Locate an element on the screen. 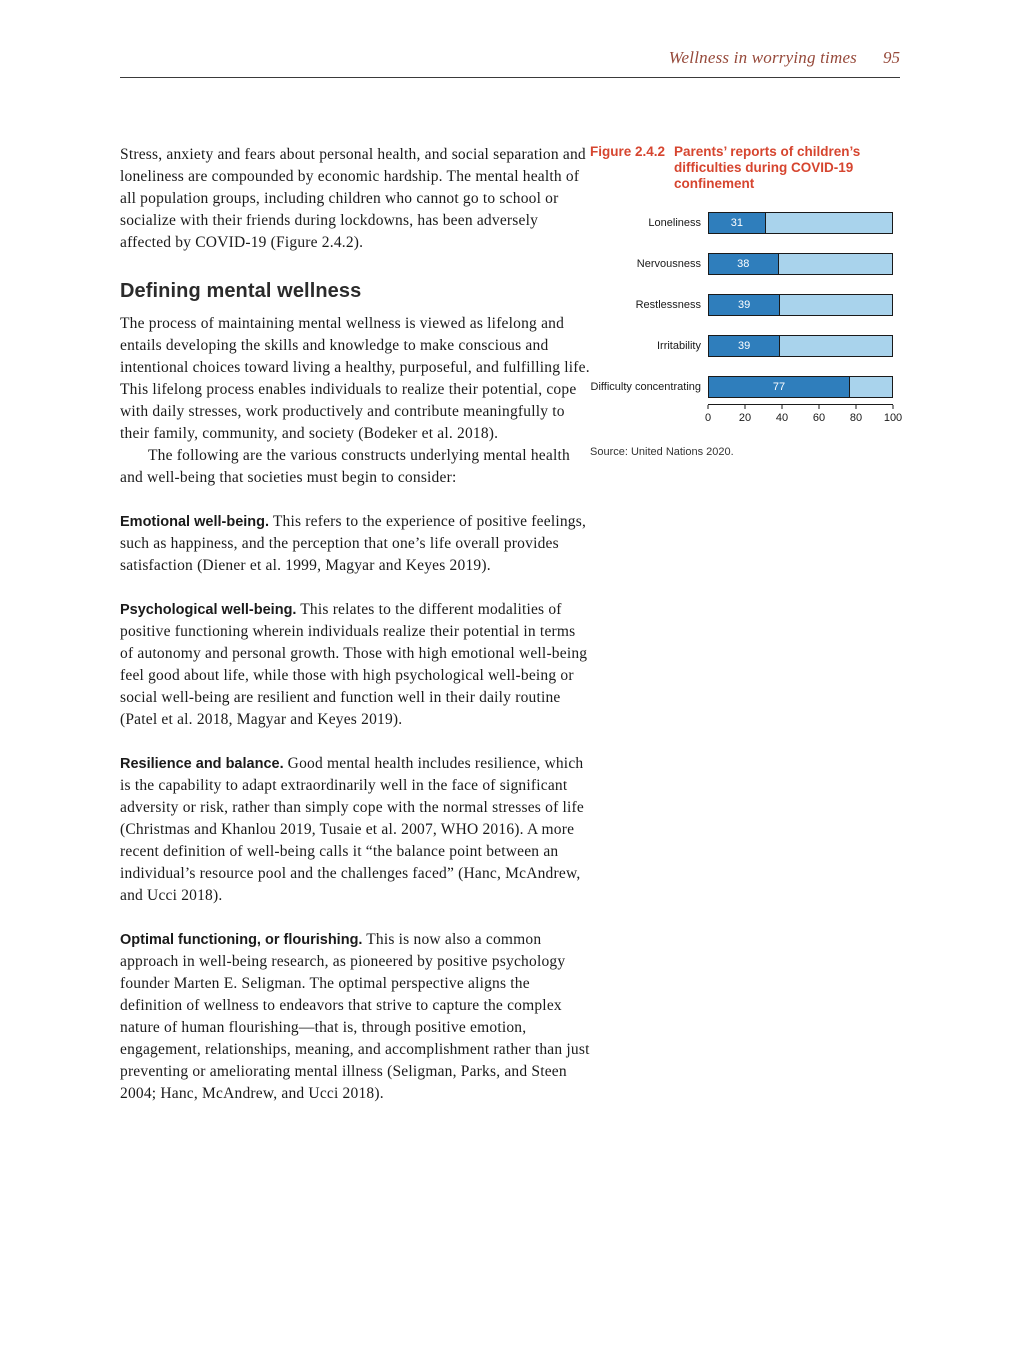 The height and width of the screenshot is (1368, 1020). bar-value-label: 31 is located at coordinates (736, 223).